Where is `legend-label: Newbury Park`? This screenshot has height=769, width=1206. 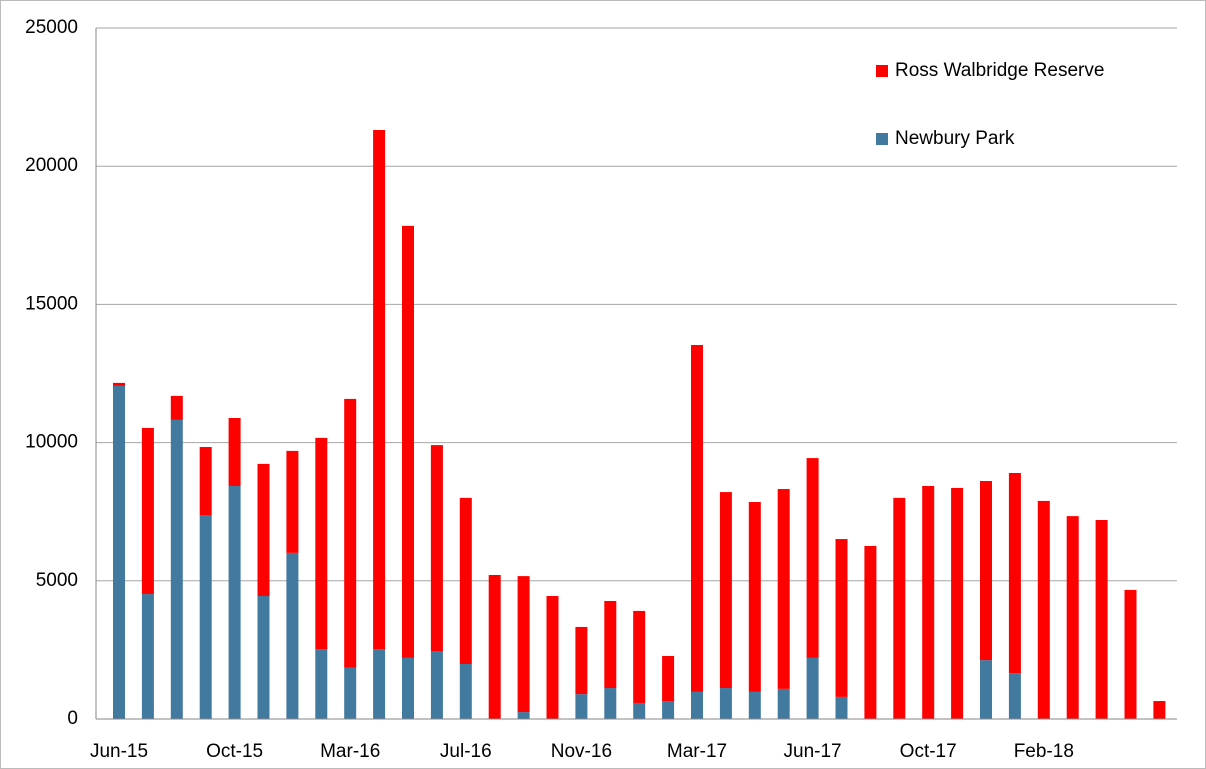
legend-label: Newbury Park is located at coordinates (955, 138).